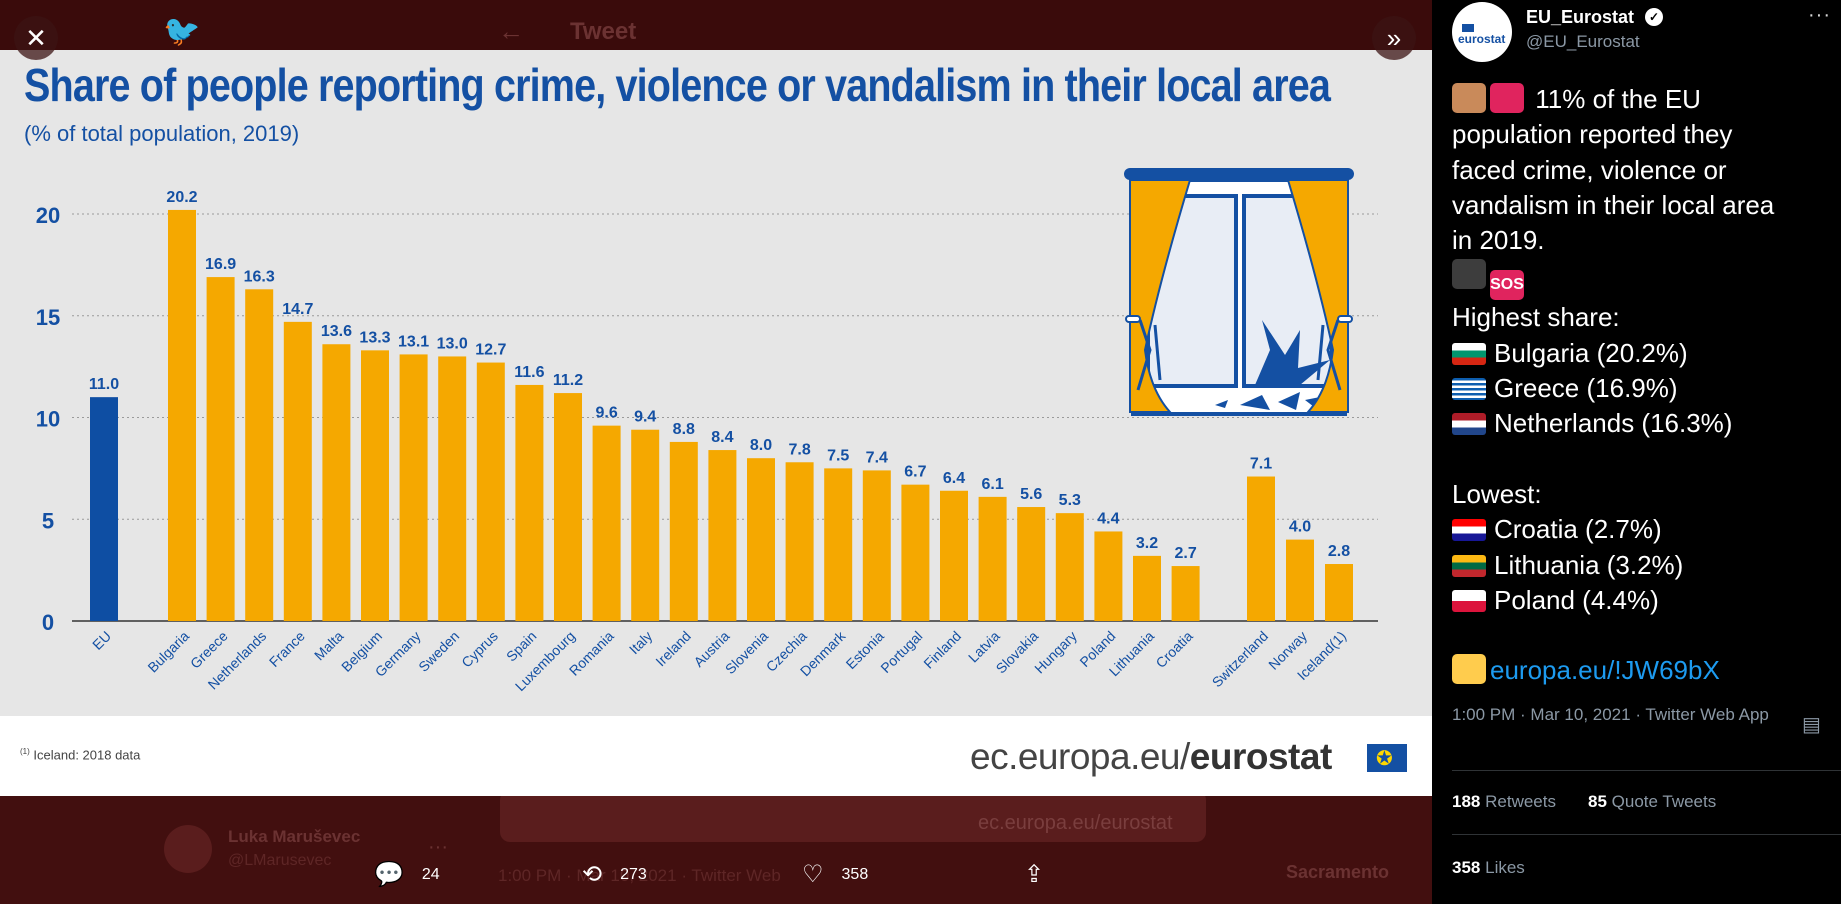 The height and width of the screenshot is (904, 1841). Describe the element at coordinates (287, 649) in the screenshot. I see `x-tick-label: France` at that location.